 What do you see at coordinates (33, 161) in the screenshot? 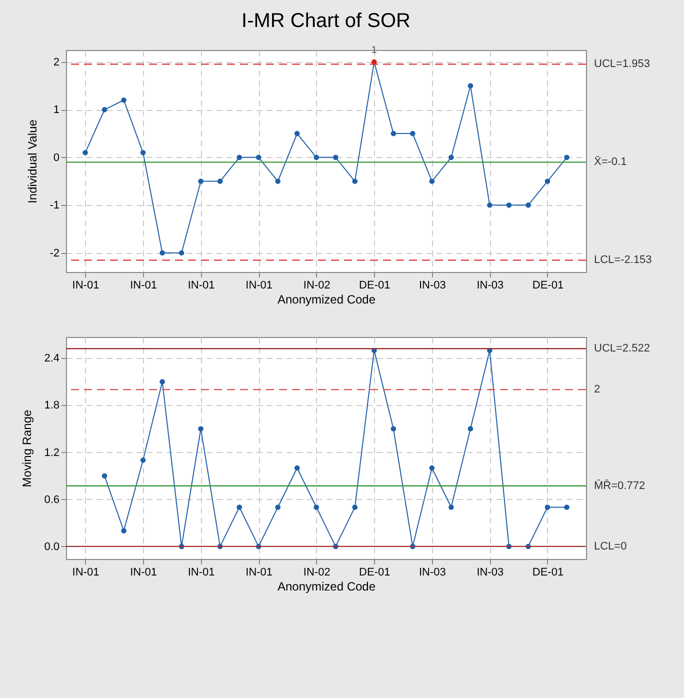
I see `y-axis-title: Individual Value` at bounding box center [33, 161].